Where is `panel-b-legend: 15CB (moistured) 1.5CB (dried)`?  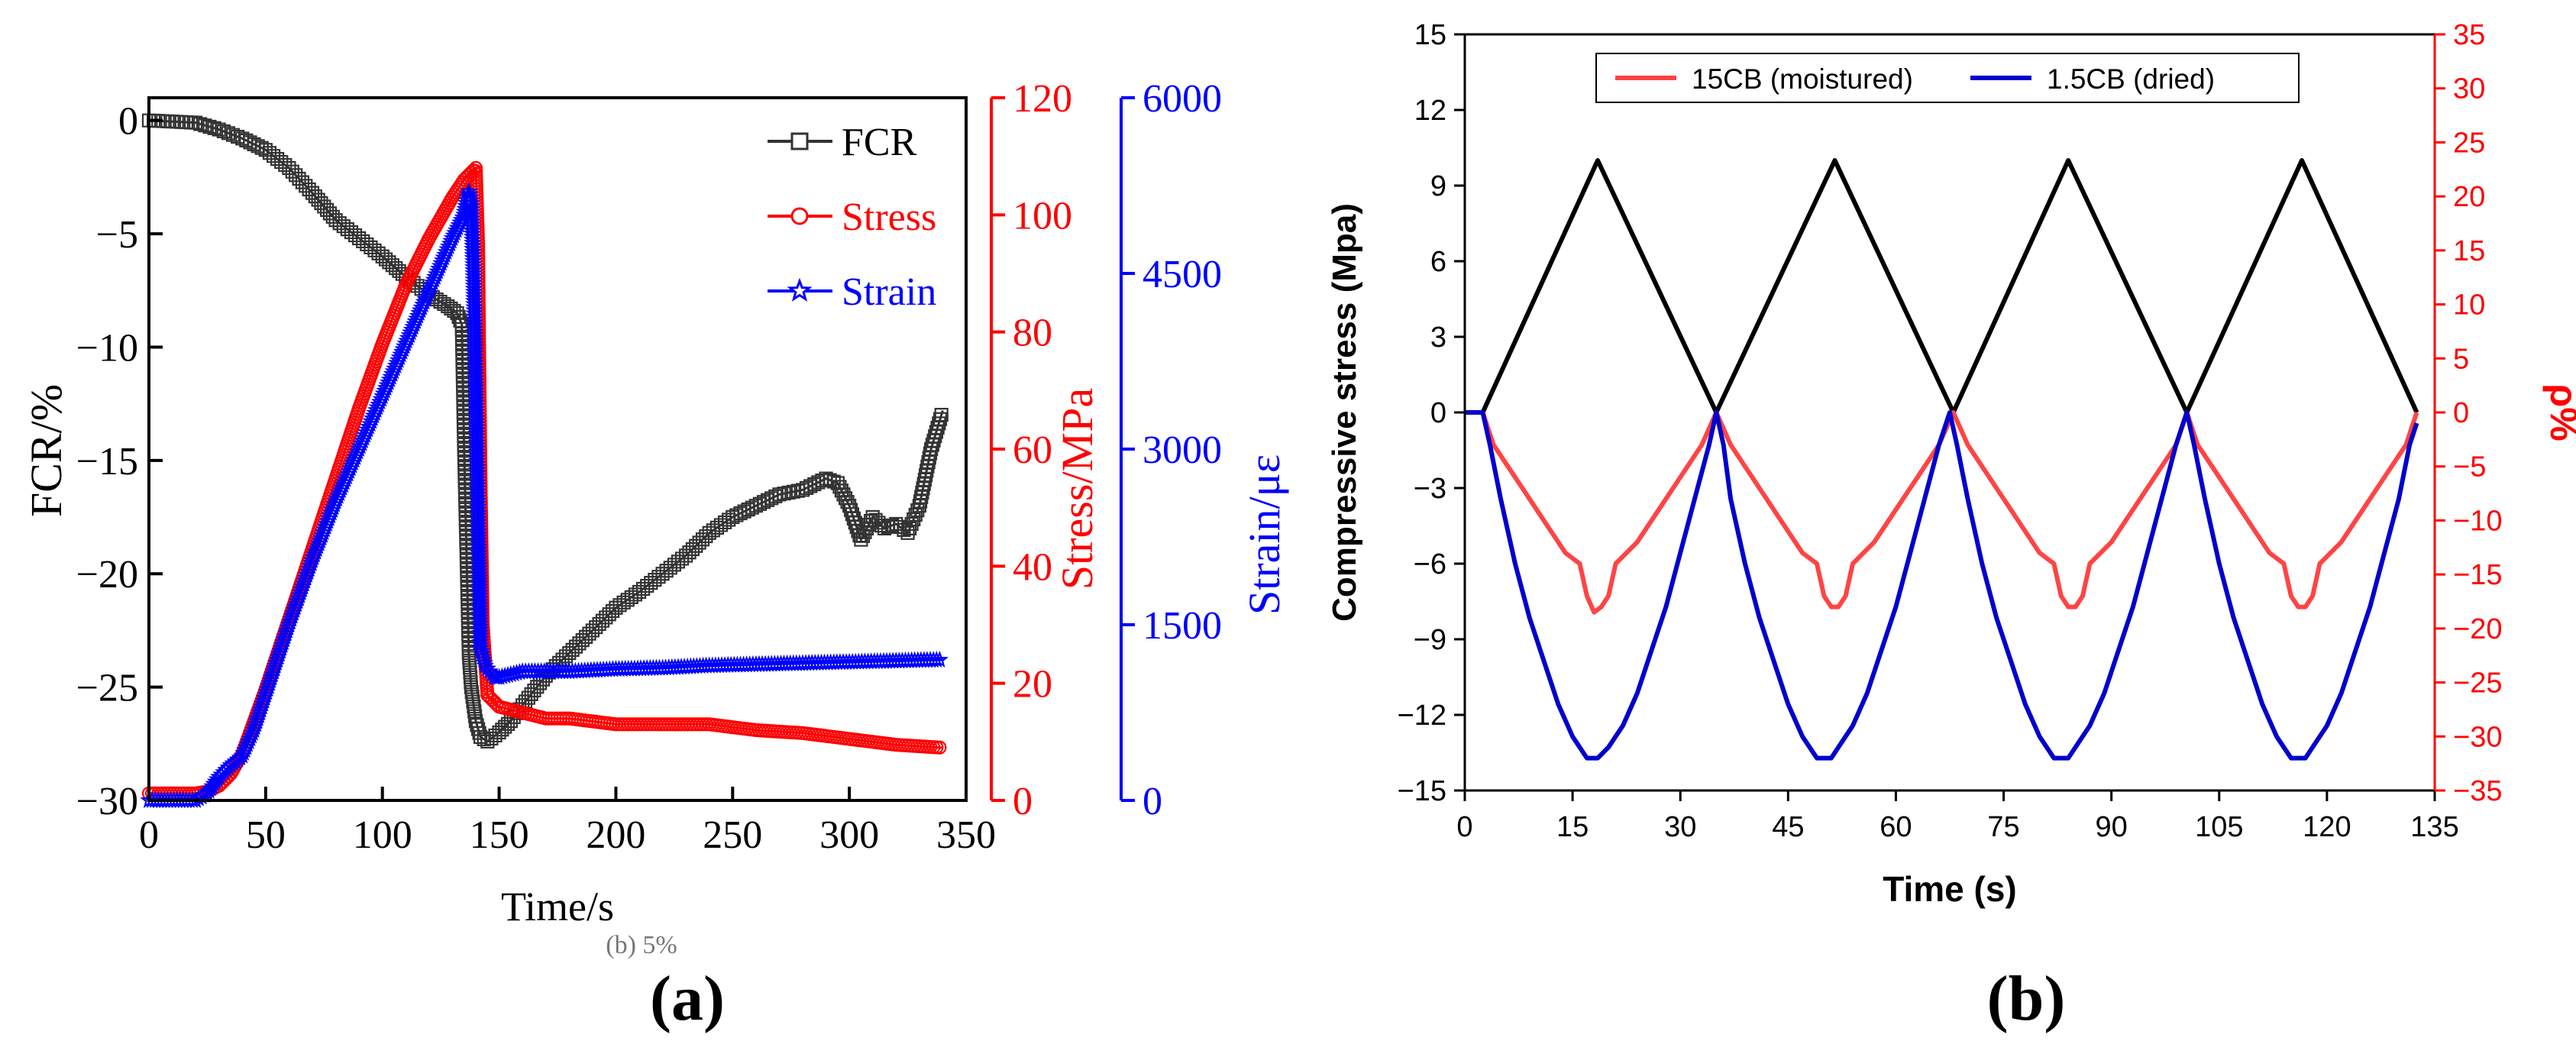
panel-b-legend: 15CB (moistured) 1.5CB (dried) is located at coordinates (1947, 78).